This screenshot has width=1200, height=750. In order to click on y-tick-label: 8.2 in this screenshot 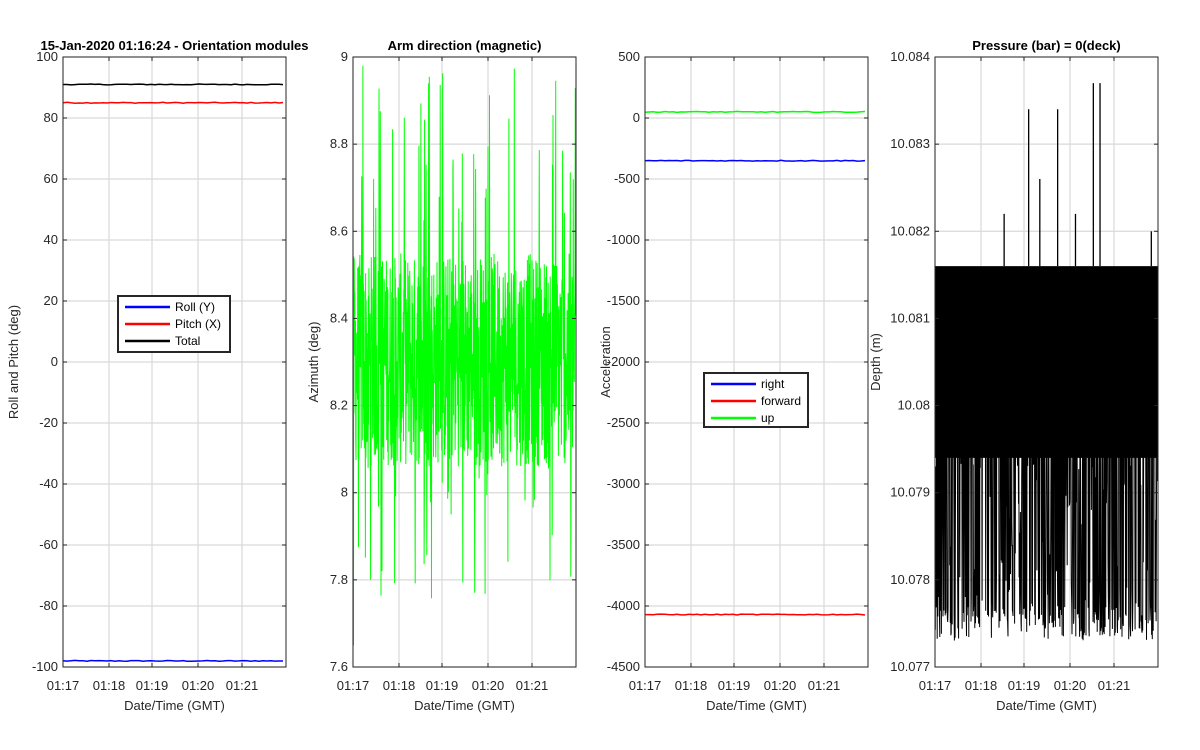, I will do `click(339, 405)`.